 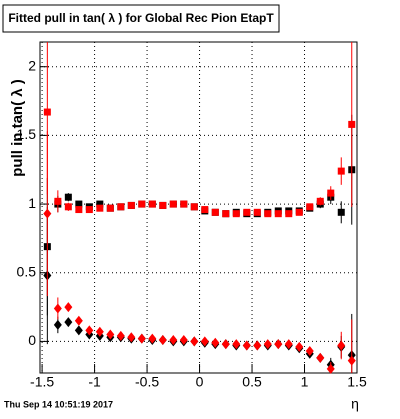 I want to click on y-tick-label: 2, so click(x=32, y=65).